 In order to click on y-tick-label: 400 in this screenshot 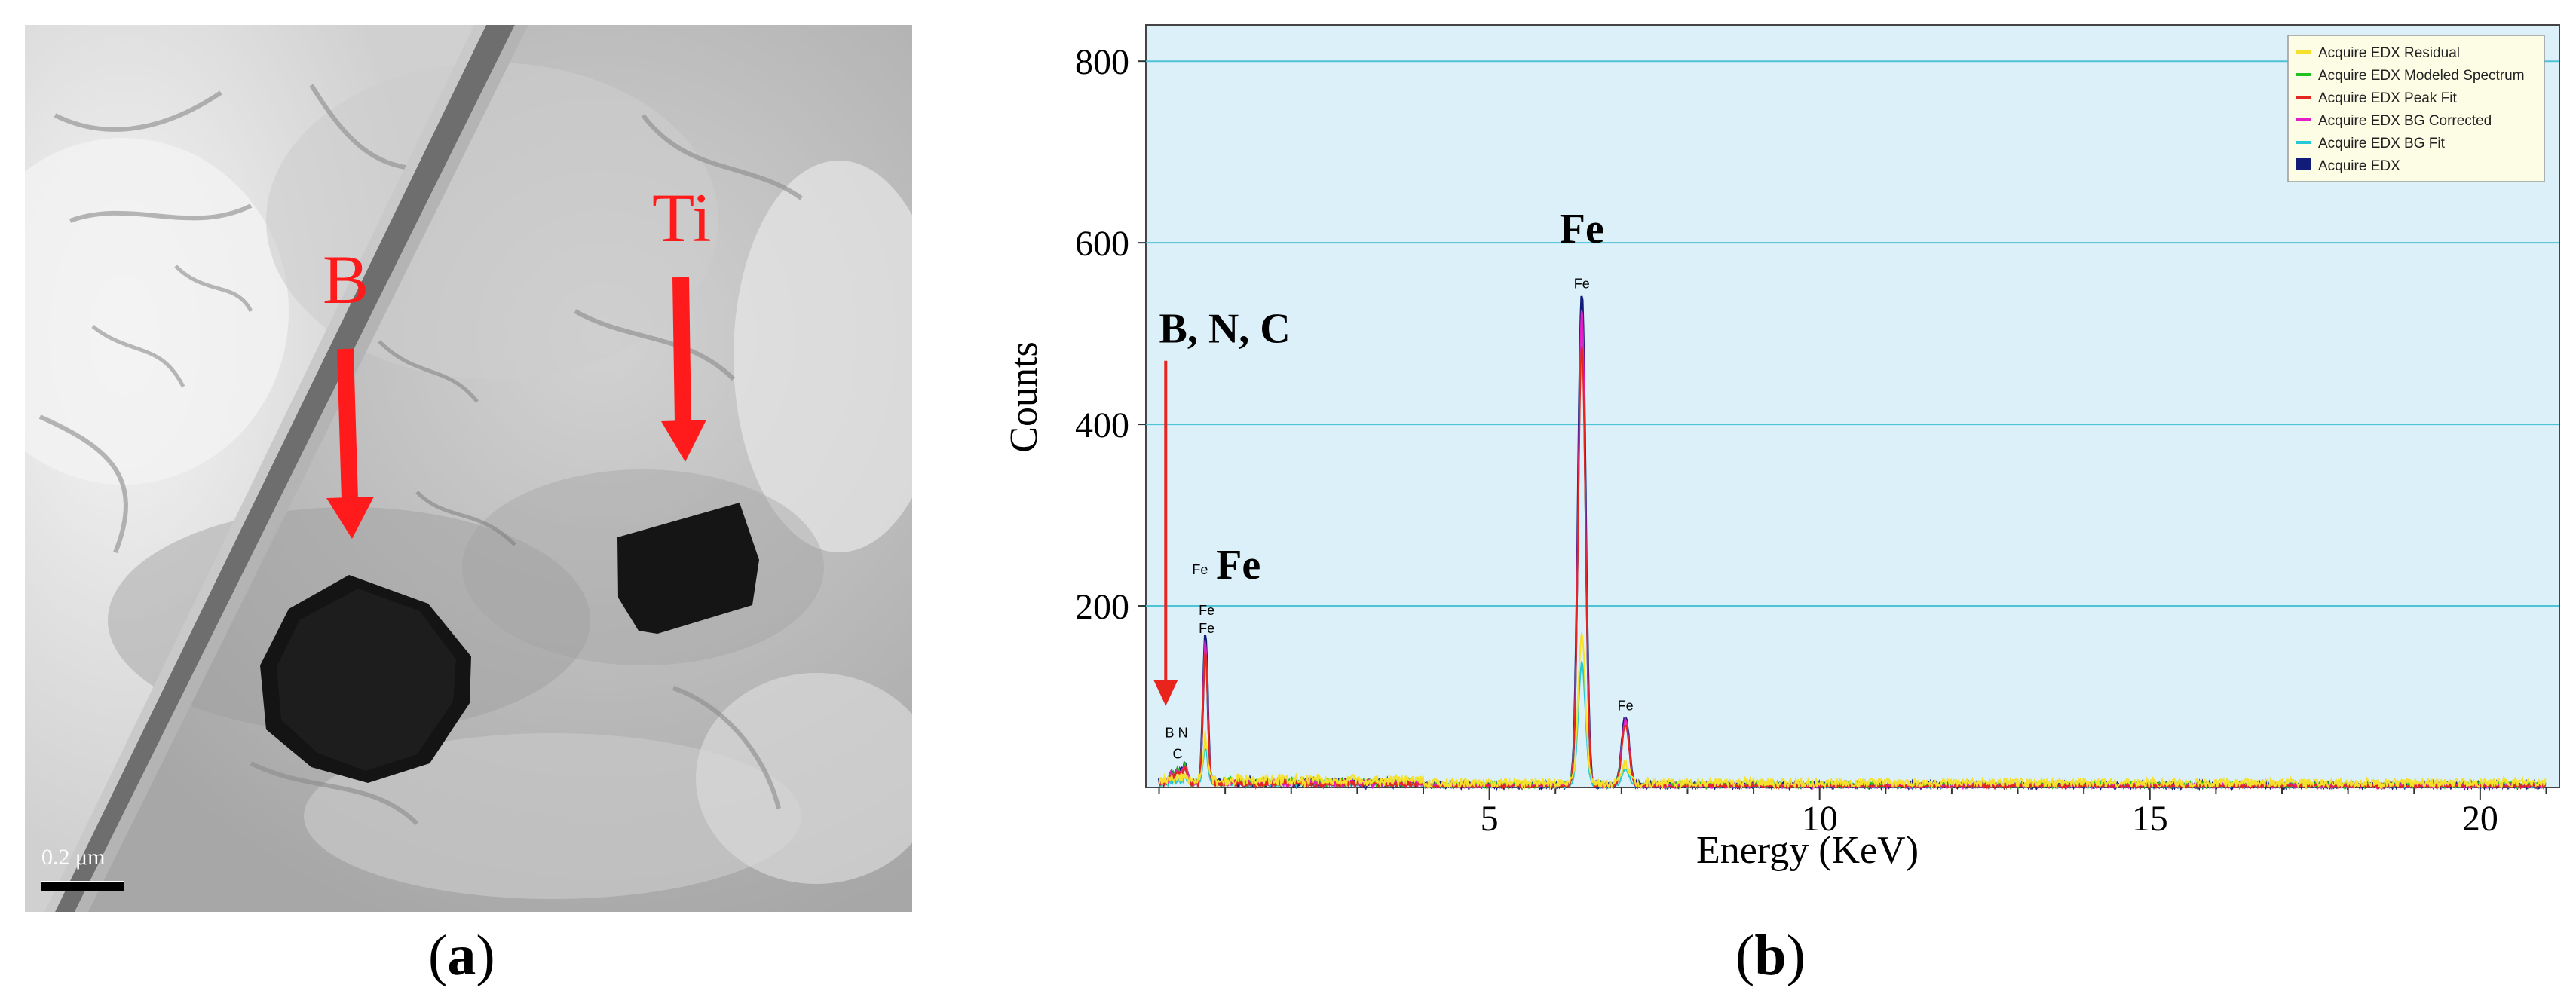, I will do `click(1102, 425)`.